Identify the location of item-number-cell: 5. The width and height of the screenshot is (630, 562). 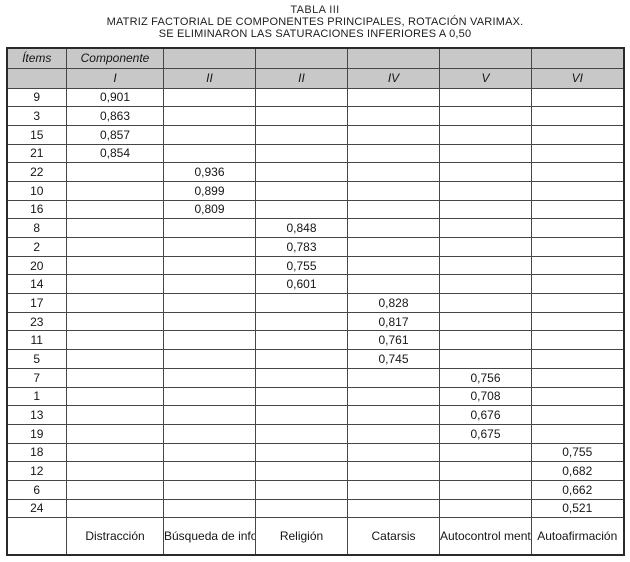
(36, 359).